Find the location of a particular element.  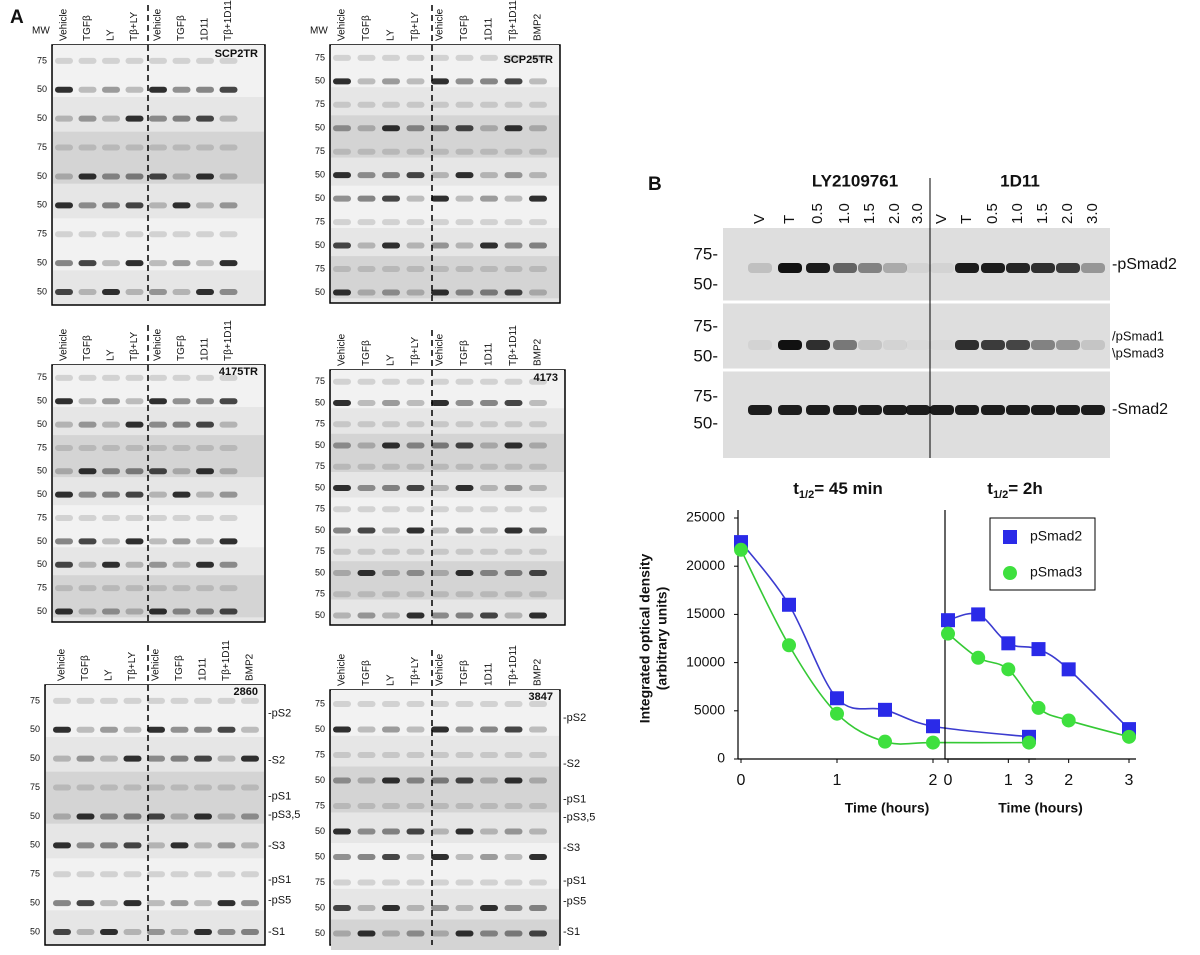

x-tick-label: 2 is located at coordinates (1068, 780).